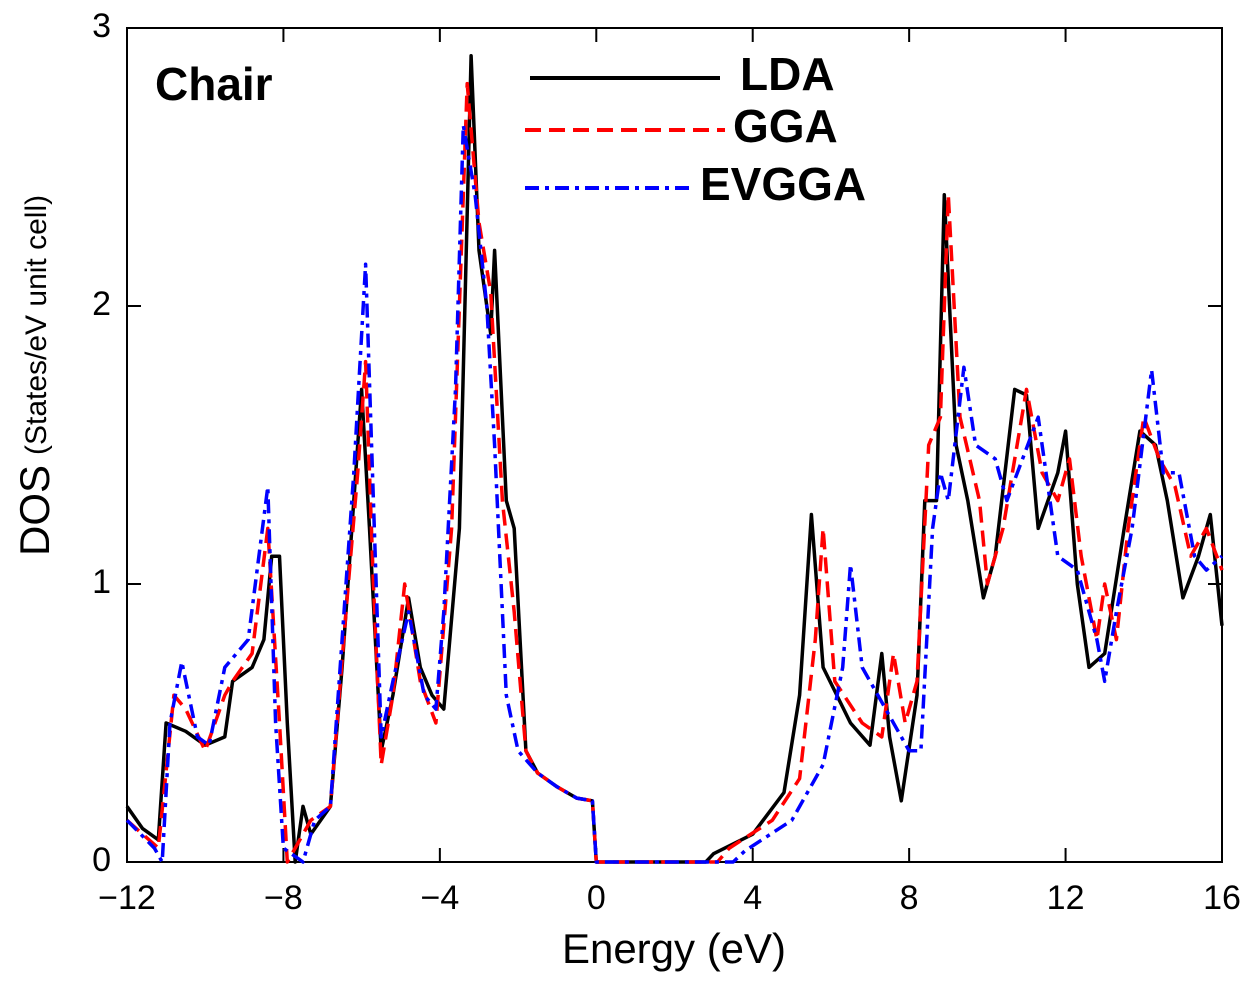  What do you see at coordinates (283, 898) in the screenshot?
I see `x-tick-label: −8` at bounding box center [283, 898].